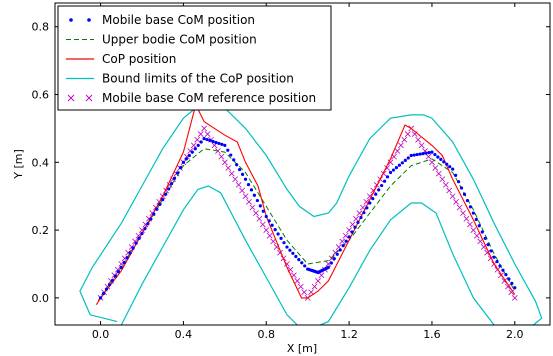 The image size is (553, 356). Describe the element at coordinates (71, 98) in the screenshot. I see `legend-x-icon` at that location.